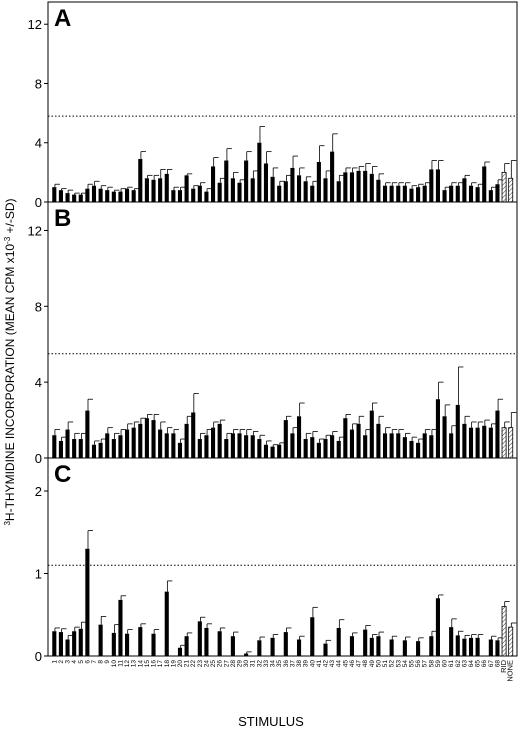  Describe the element at coordinates (299, 664) in the screenshot. I see `x-tick-label: 38` at that location.